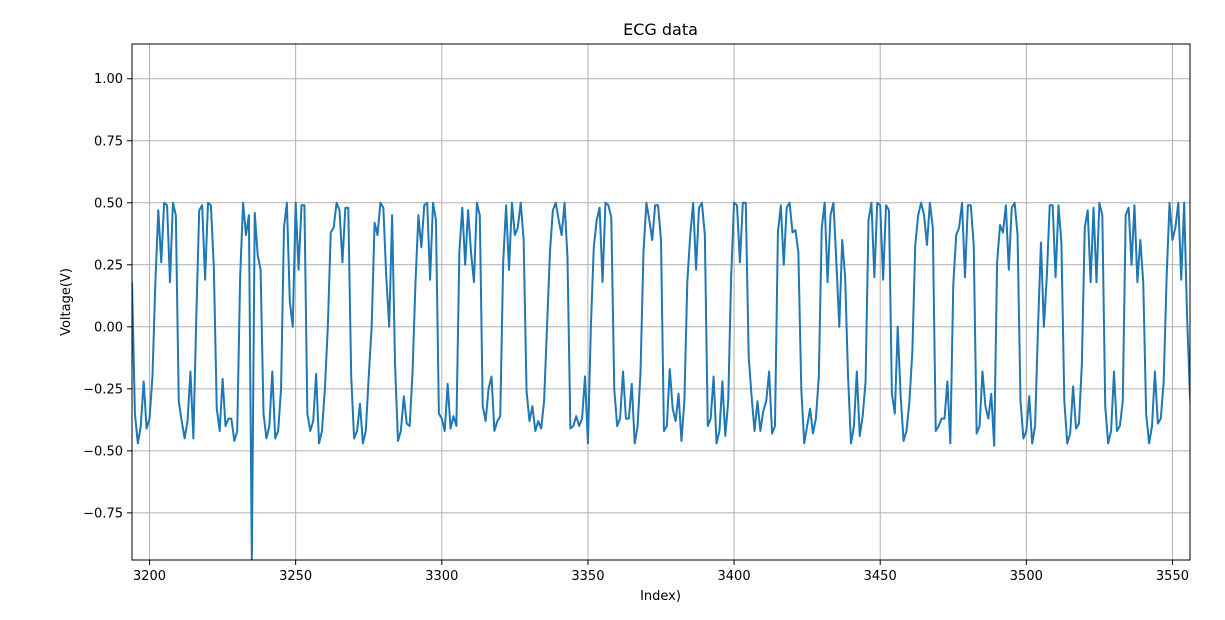 Image resolution: width=1225 pixels, height=620 pixels. What do you see at coordinates (107, 296) in the screenshot?
I see `y-axis: −0.75 −0.50 −0.25 0.00 0.25 0.50 0.75 1.00` at bounding box center [107, 296].